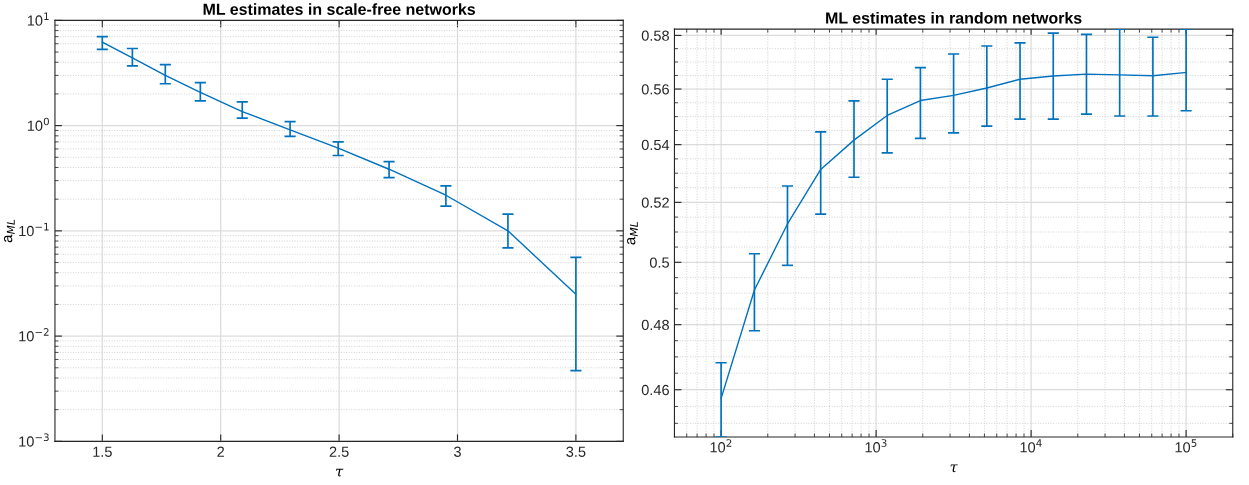 This screenshot has width=1249, height=485. Describe the element at coordinates (954, 17) in the screenshot. I see `chart-title: ML estimates in random networks` at that location.